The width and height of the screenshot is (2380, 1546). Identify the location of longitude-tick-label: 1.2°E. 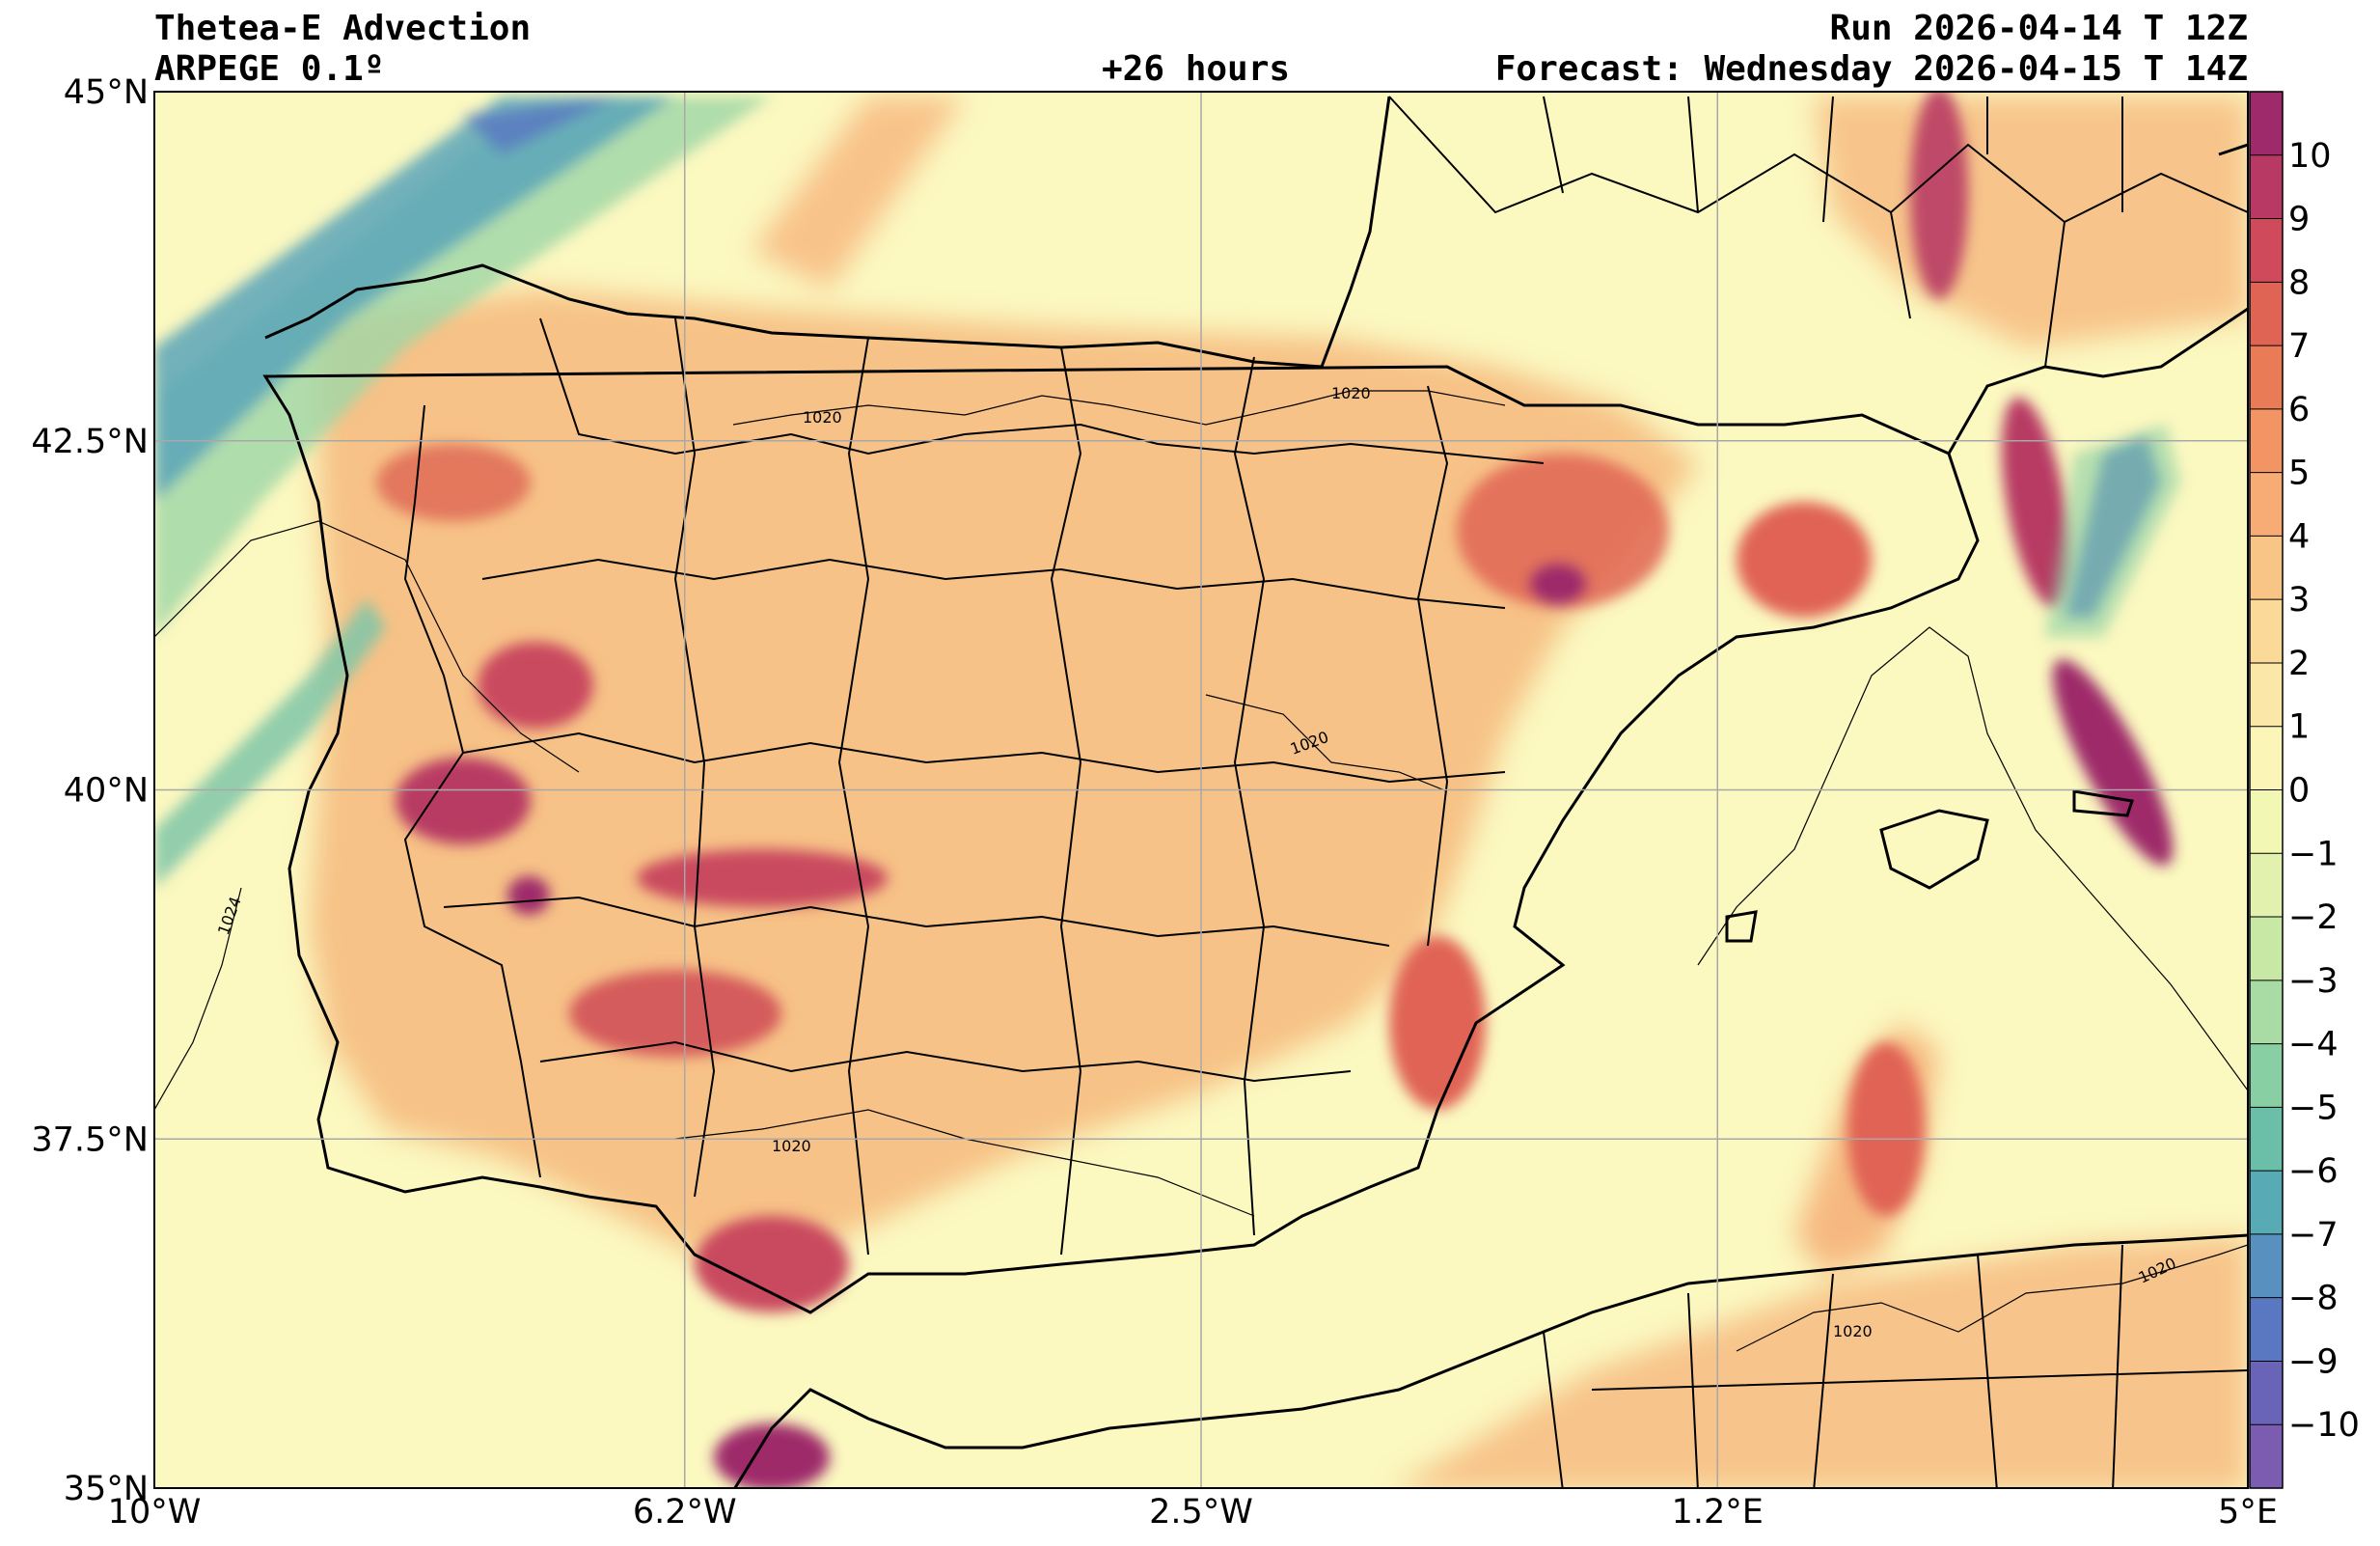
(1718, 1512).